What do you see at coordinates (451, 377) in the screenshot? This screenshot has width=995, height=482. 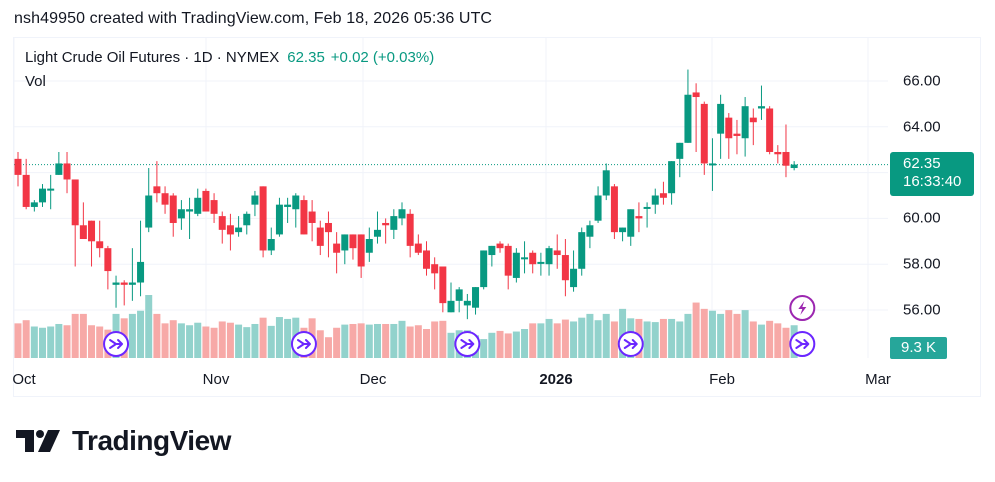 I see `time-axis: Oct Nov Dec 2026 Feb Mar` at bounding box center [451, 377].